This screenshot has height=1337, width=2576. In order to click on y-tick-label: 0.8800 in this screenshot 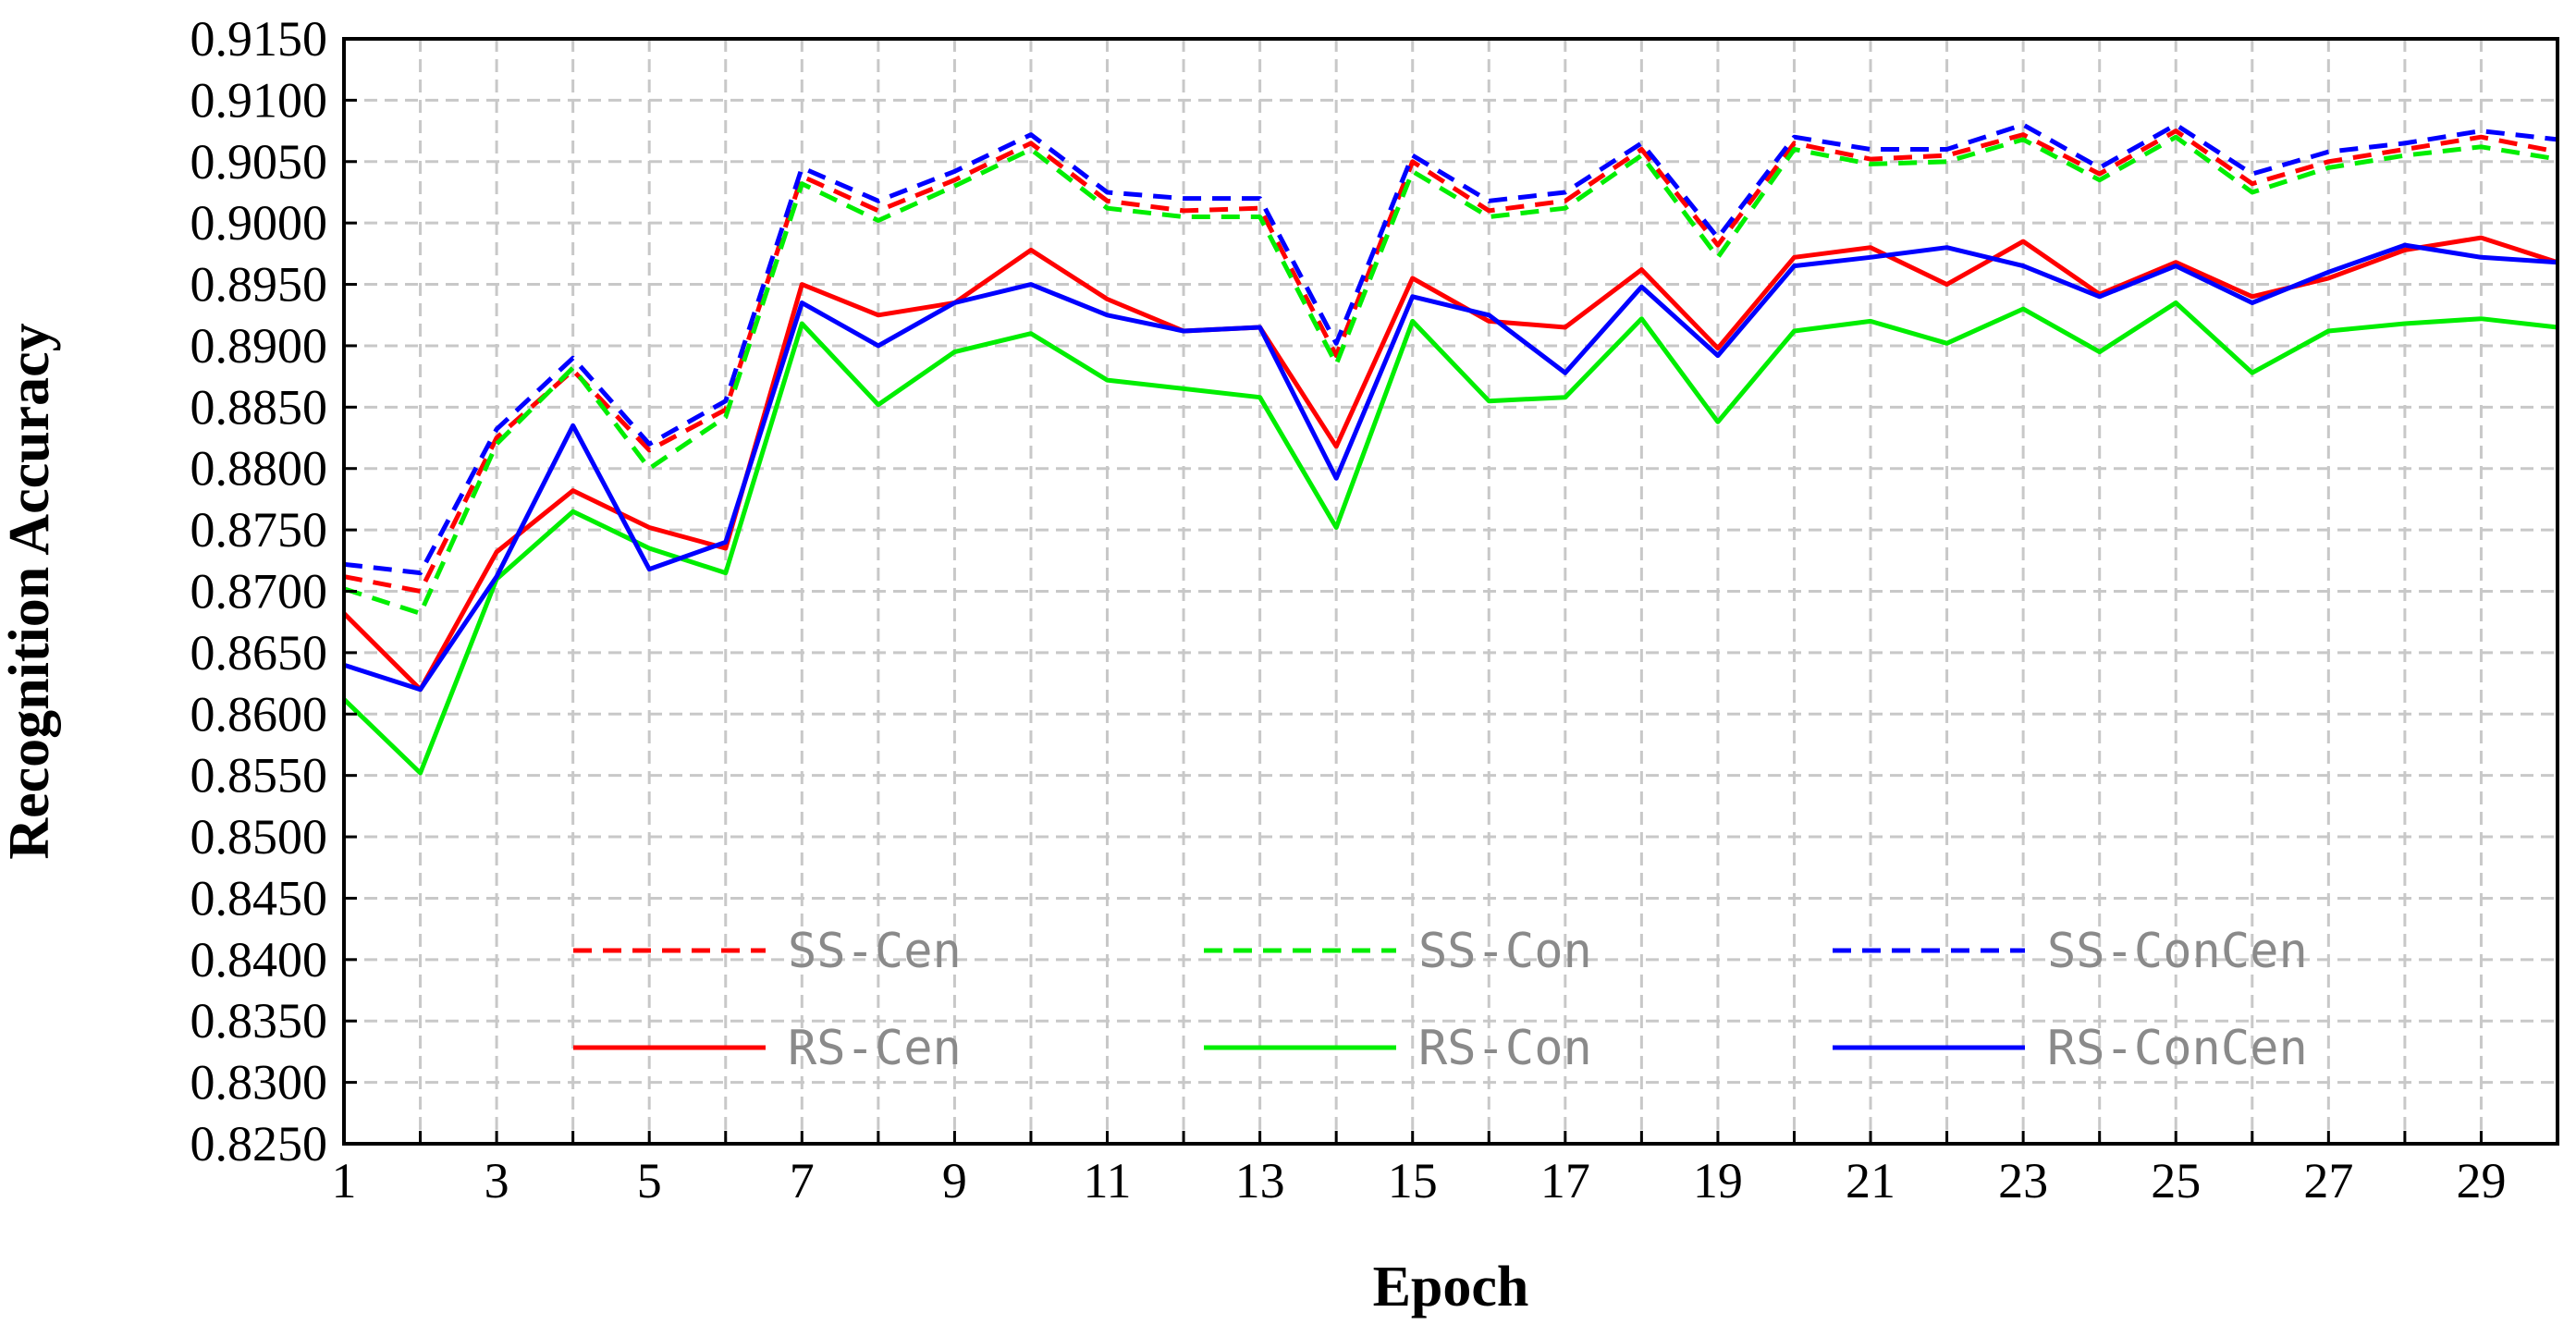, I will do `click(259, 469)`.